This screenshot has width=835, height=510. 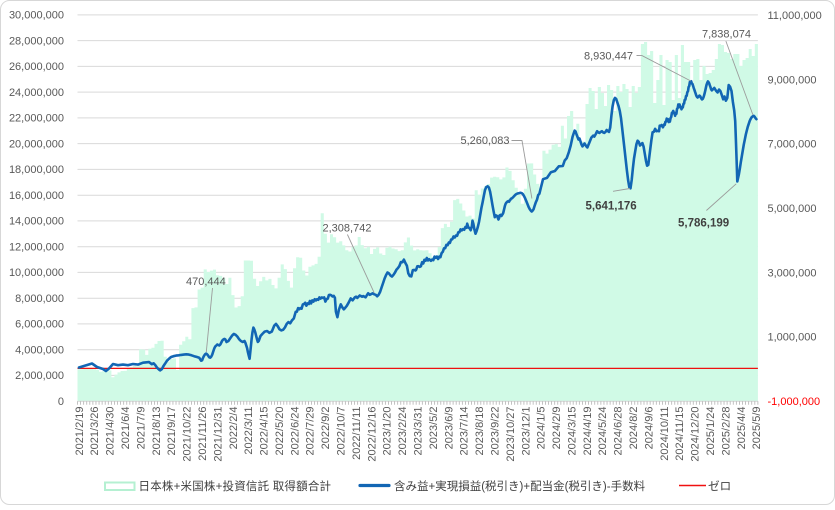 I want to click on svg-text: 0, so click(x=61, y=402).